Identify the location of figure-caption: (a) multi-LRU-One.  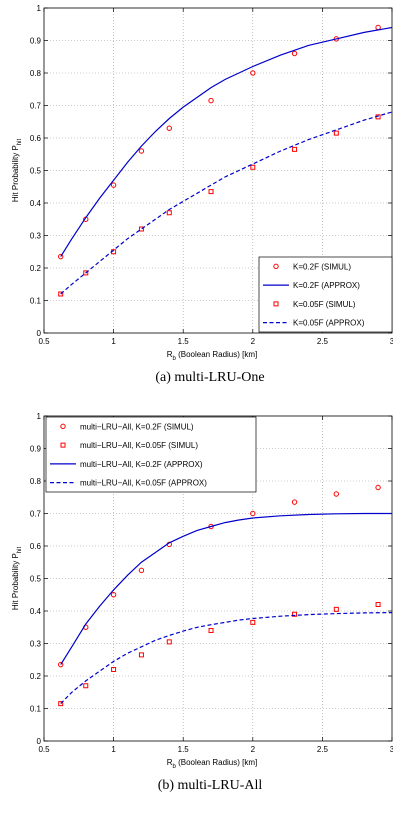
(209, 377).